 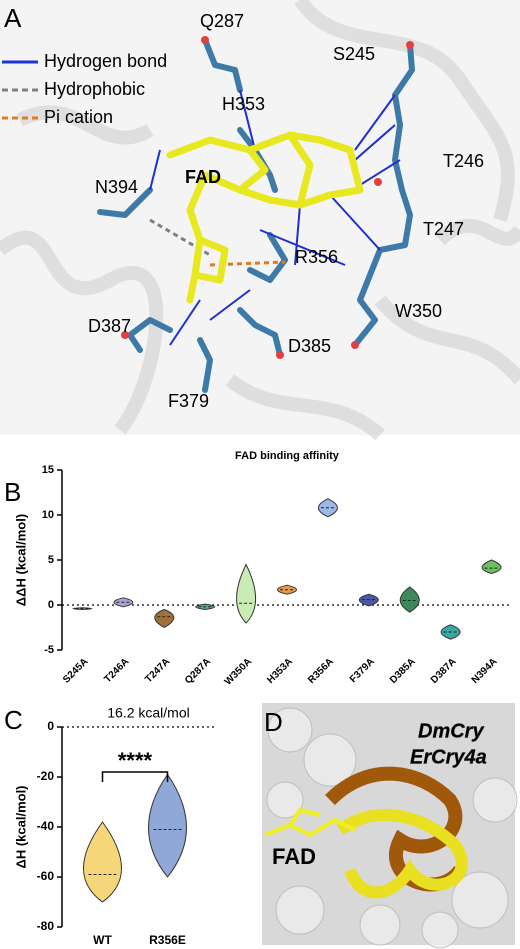 I want to click on y-tick-label: 10, so click(x=48, y=515).